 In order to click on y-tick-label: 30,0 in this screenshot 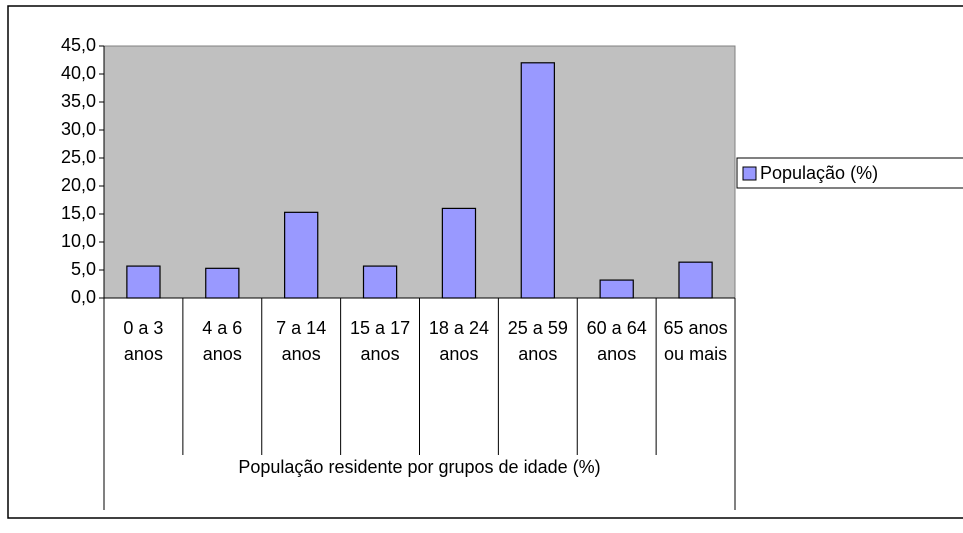, I will do `click(78, 129)`.